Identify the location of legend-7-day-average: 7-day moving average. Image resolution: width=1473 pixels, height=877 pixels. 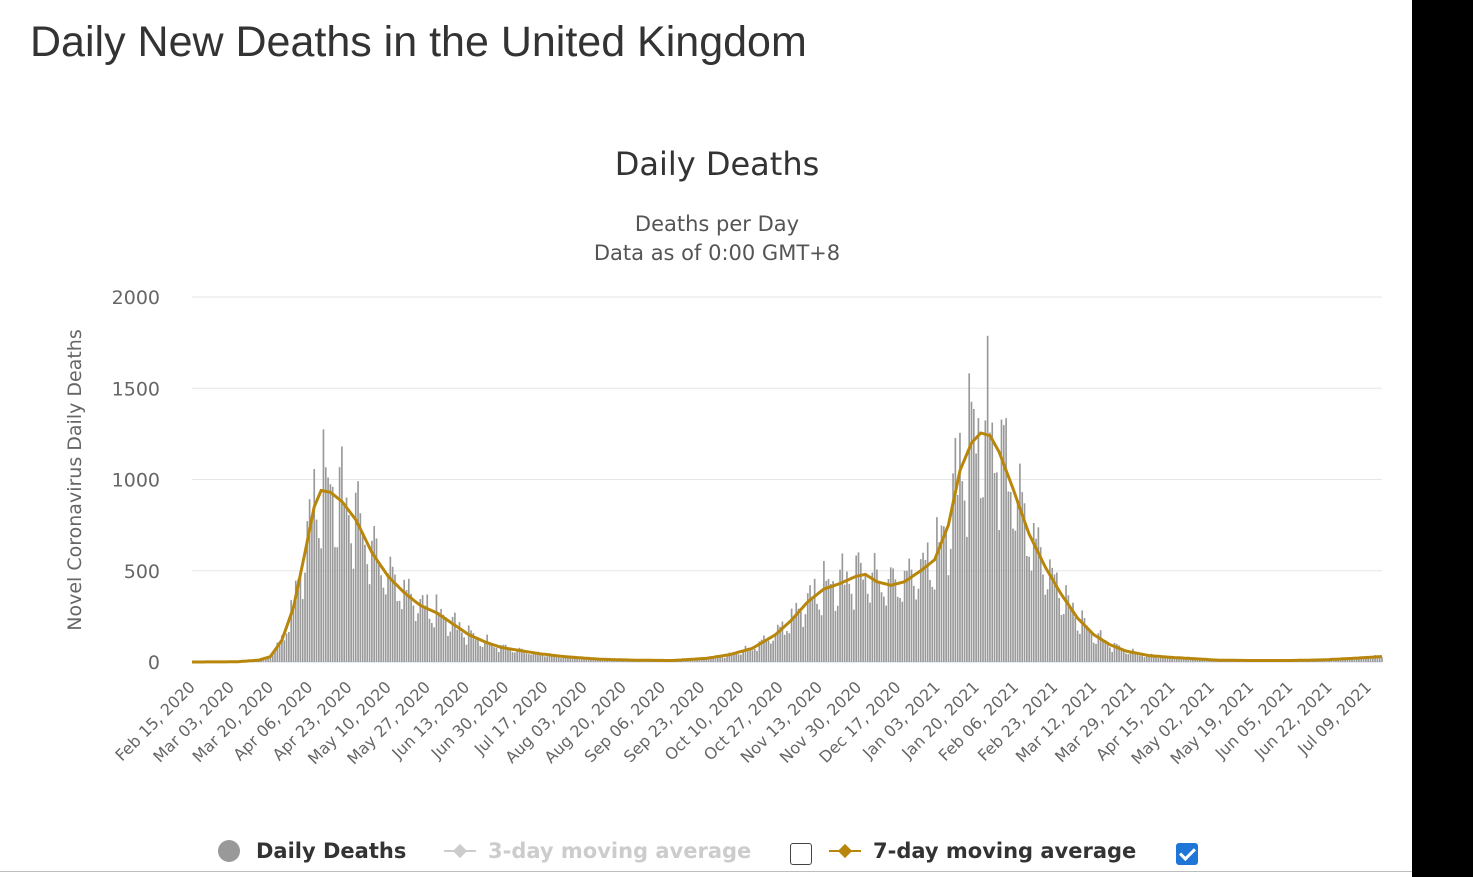
(982, 851).